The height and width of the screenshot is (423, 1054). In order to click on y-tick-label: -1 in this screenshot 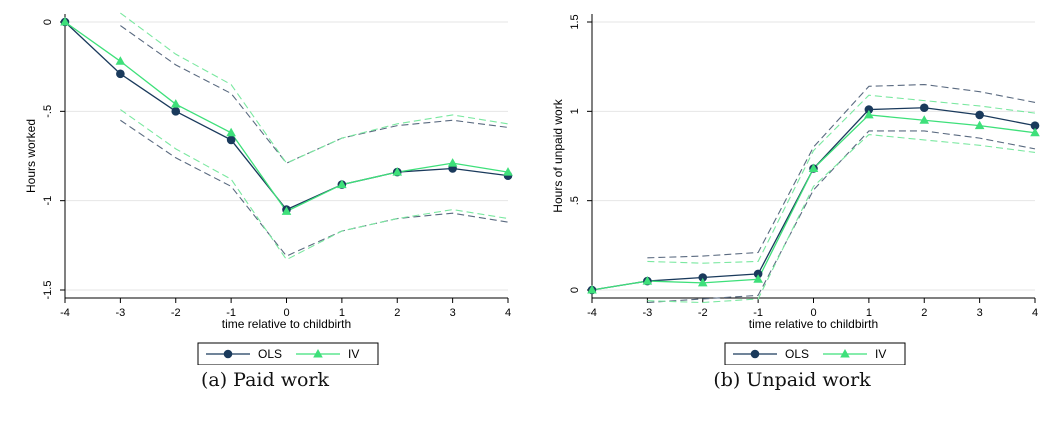, I will do `click(48, 201)`.